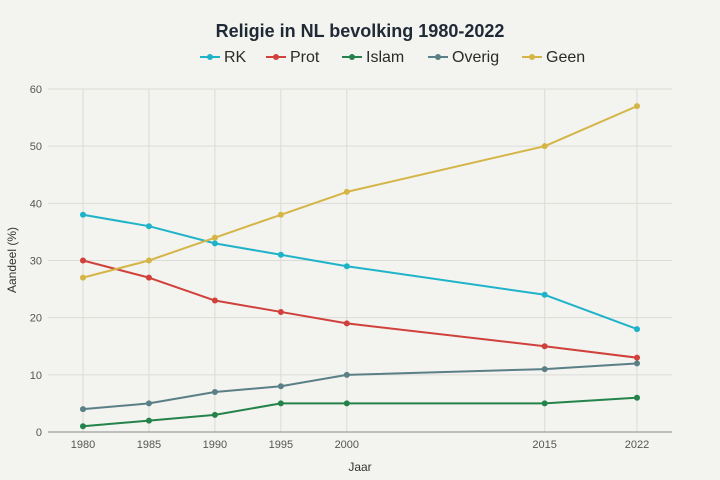 This screenshot has height=480, width=720. What do you see at coordinates (565, 57) in the screenshot?
I see `legend-label: Geen` at bounding box center [565, 57].